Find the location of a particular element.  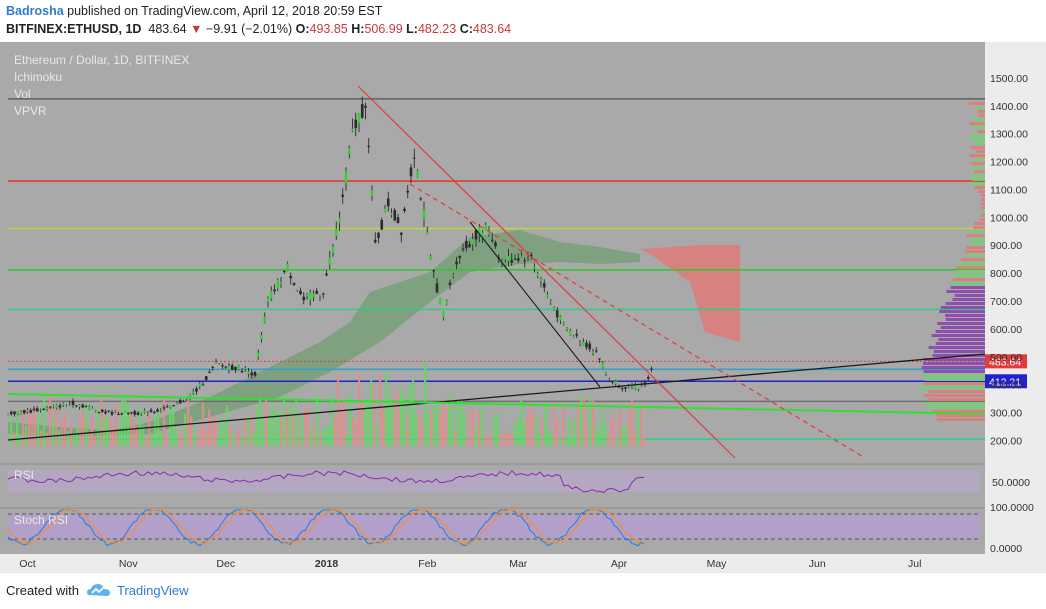

symbol-label: BITFINEX:ETHUSD, 1D is located at coordinates (74, 29).